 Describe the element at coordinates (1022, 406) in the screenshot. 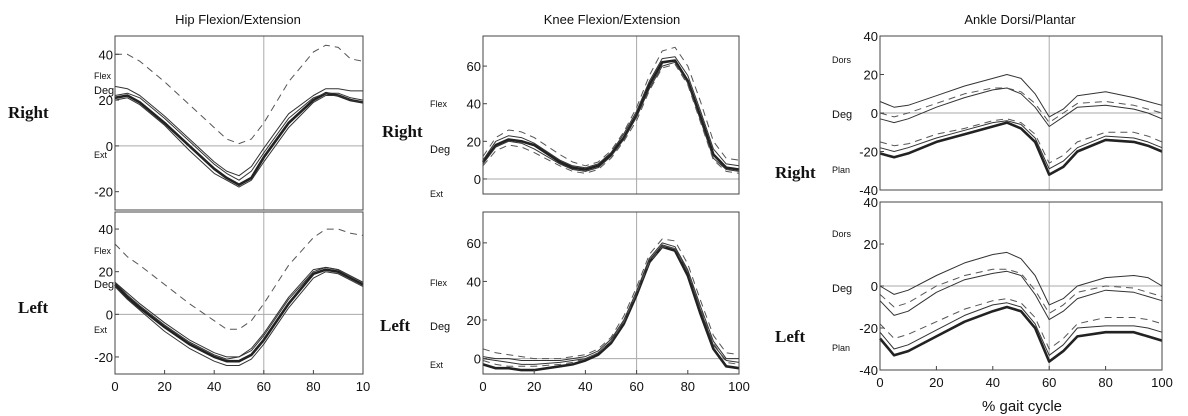

I see `x-axis-label: % gait cycle` at that location.